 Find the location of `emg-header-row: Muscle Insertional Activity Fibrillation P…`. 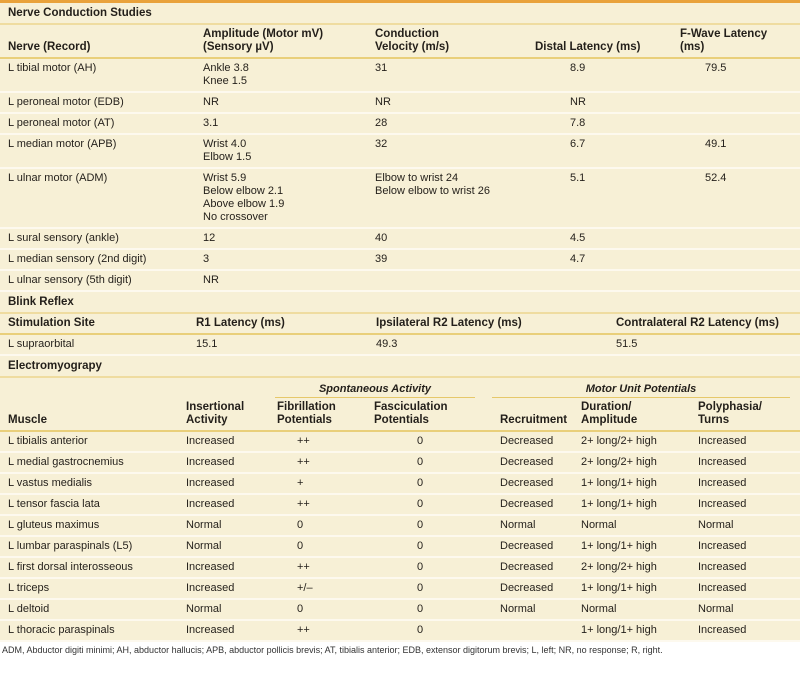

emg-header-row: Muscle Insertional Activity Fibrillation P… is located at coordinates (400, 415).